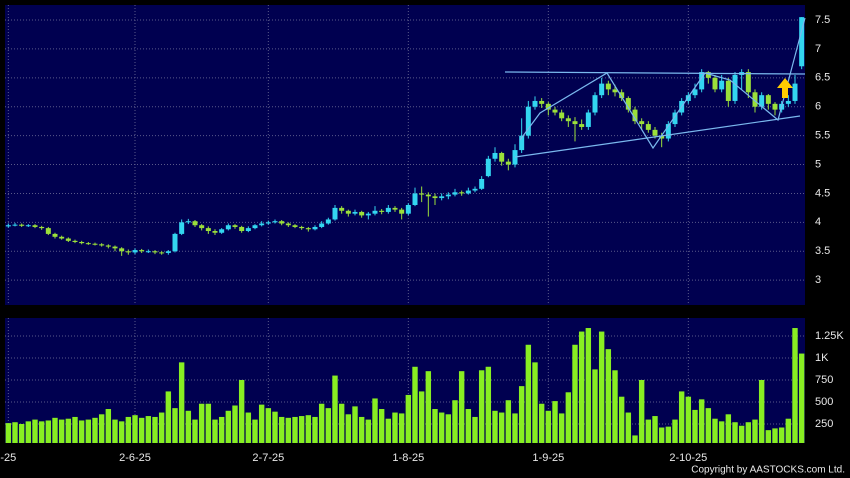 The width and height of the screenshot is (850, 478). What do you see at coordinates (824, 424) in the screenshot?
I see `y-tick-label: 250` at bounding box center [824, 424].